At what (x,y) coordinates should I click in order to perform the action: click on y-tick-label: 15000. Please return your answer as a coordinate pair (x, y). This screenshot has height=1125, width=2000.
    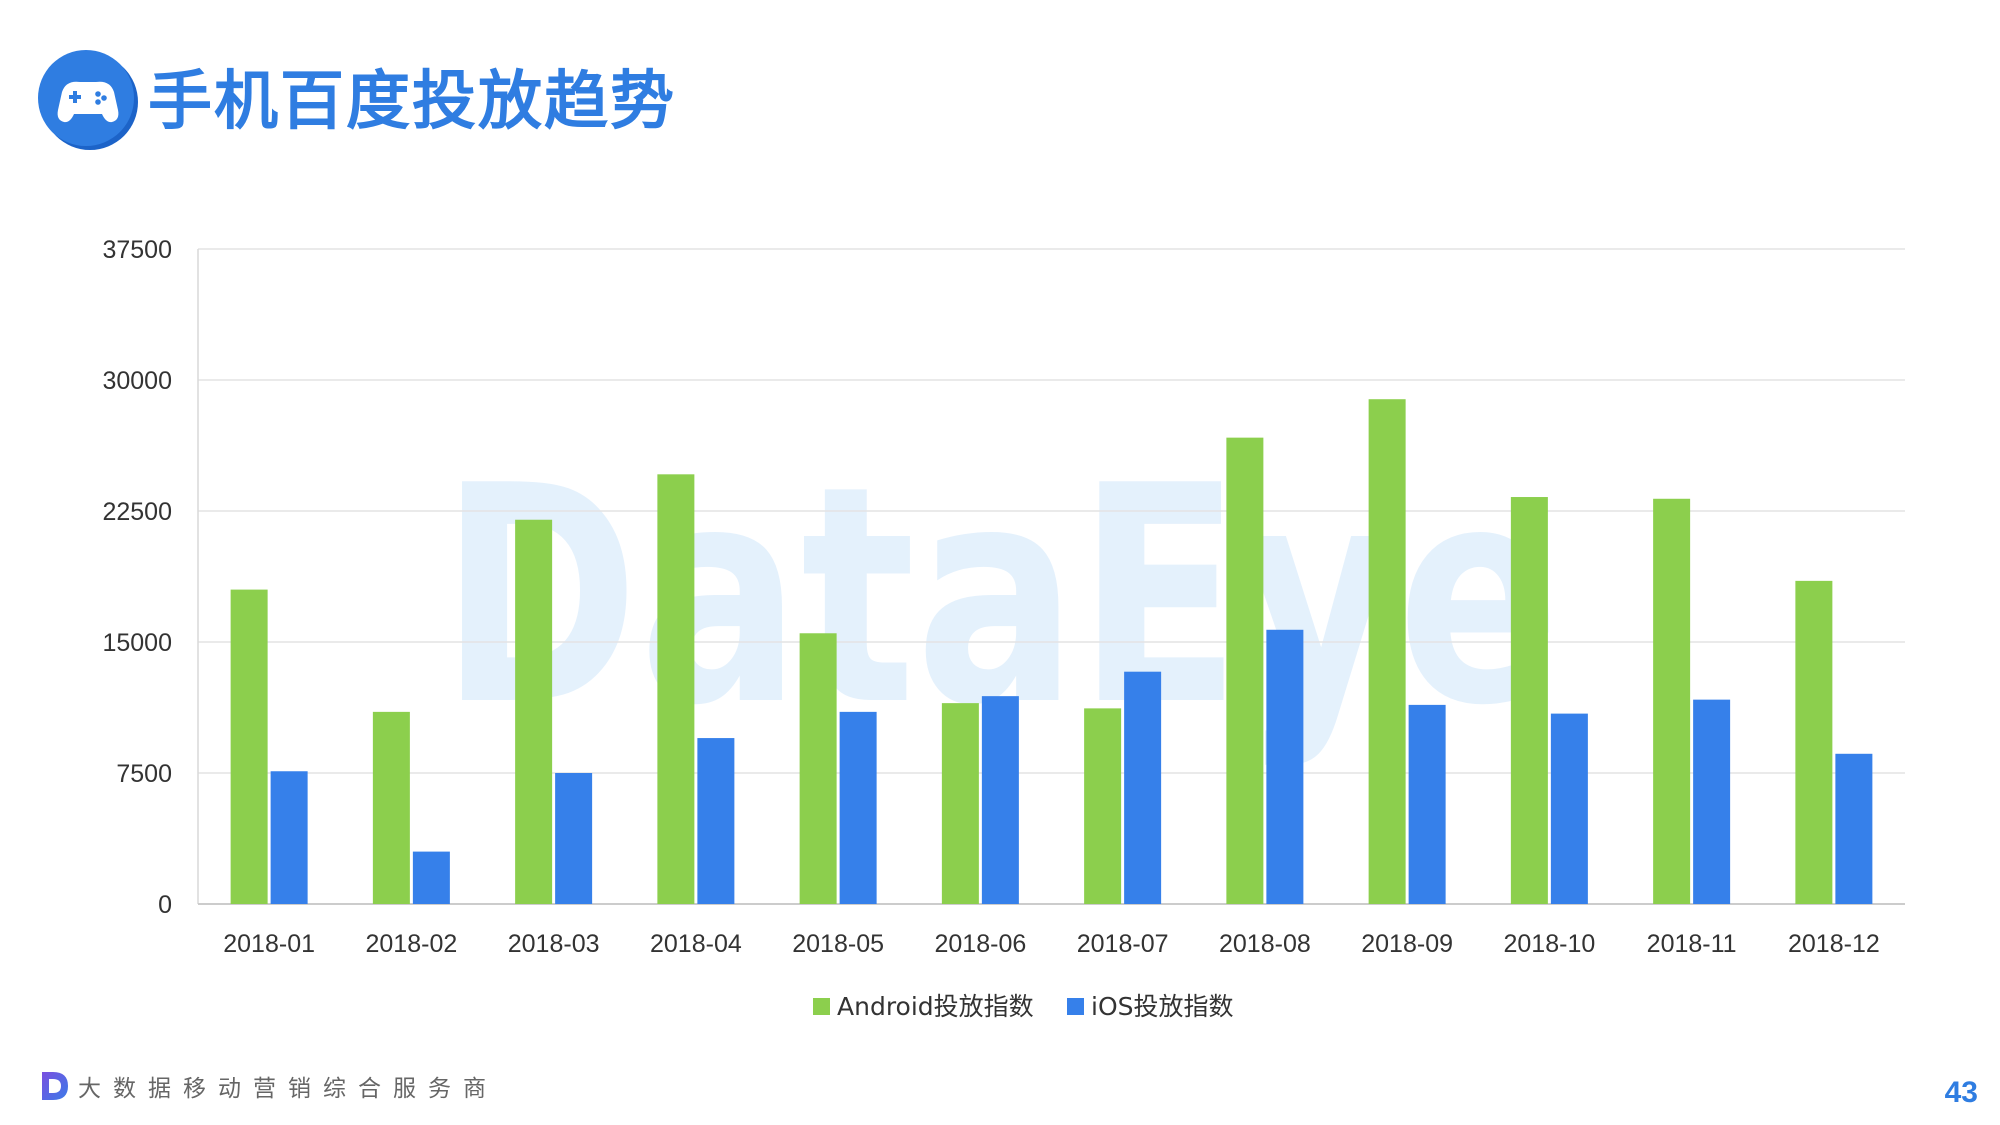
    Looking at the image, I should click on (137, 643).